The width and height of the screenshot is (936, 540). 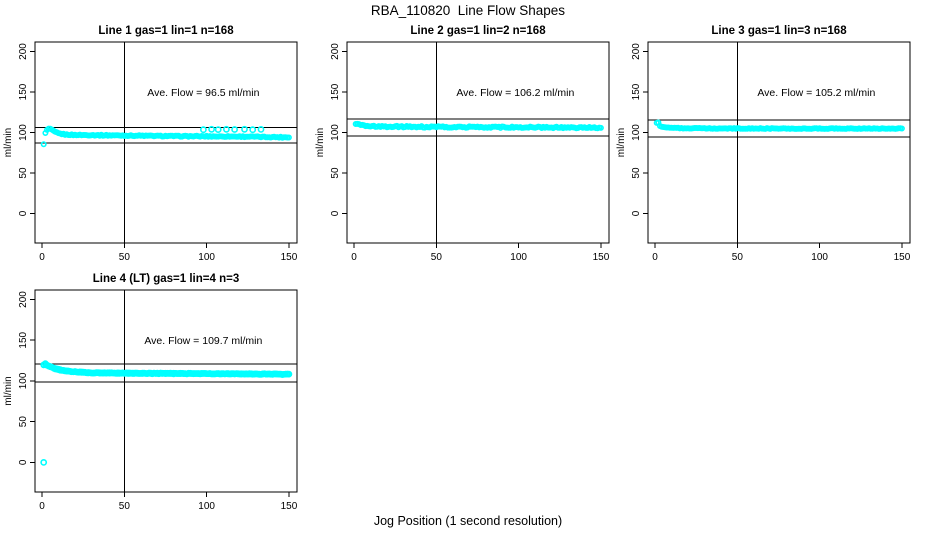 What do you see at coordinates (816, 93) in the screenshot?
I see `average-flow-annotation: Ave. Flow = 105.2 ml/min` at bounding box center [816, 93].